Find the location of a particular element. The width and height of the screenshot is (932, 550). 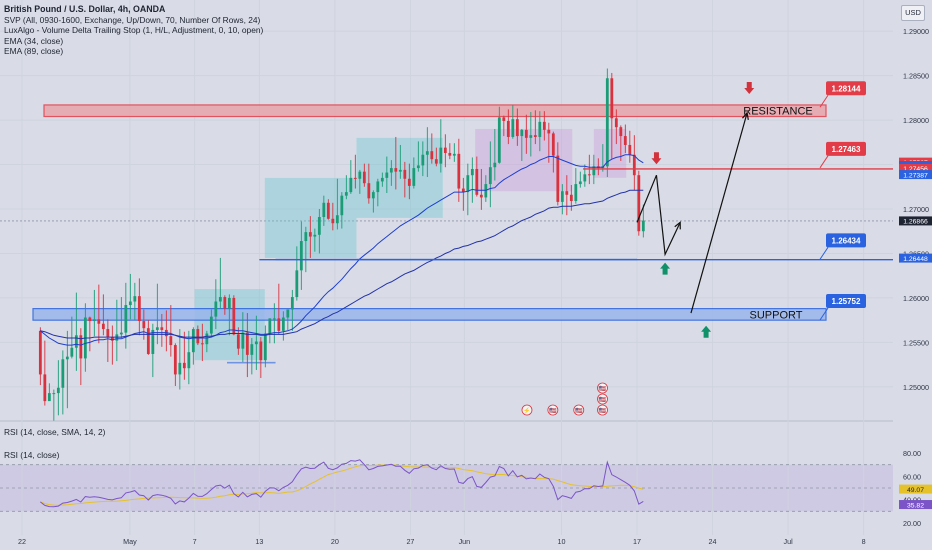

legend-indicator-ema34: EMA (34, close) is located at coordinates (34, 40).